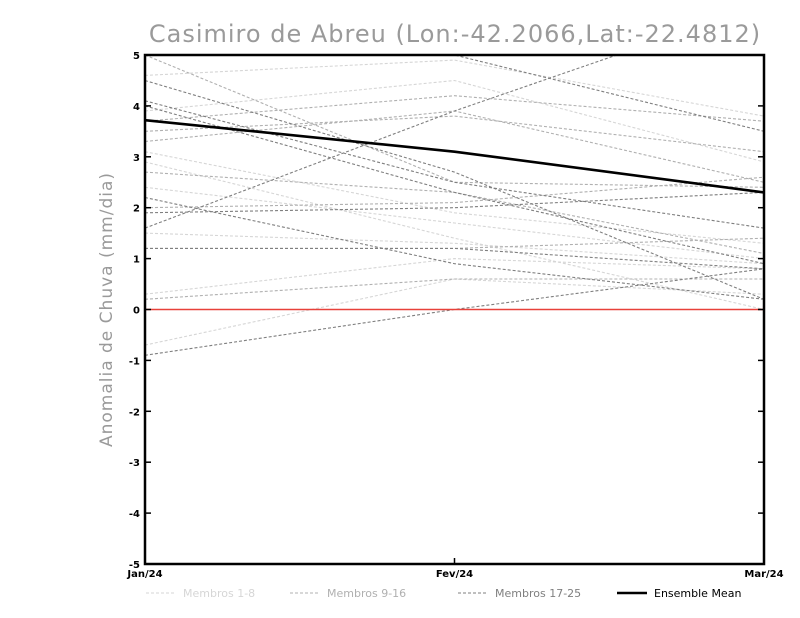  I want to click on x-axis-ticks: Jan/24 Fev/24 Mar/24, so click(455, 569).